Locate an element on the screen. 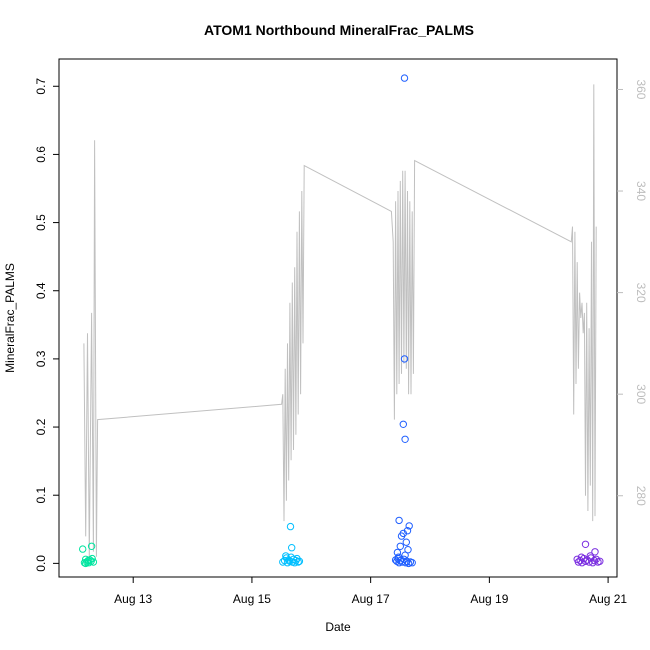 Image resolution: width=650 pixels, height=650 pixels. y-tick-label: 0.0 is located at coordinates (41, 563).